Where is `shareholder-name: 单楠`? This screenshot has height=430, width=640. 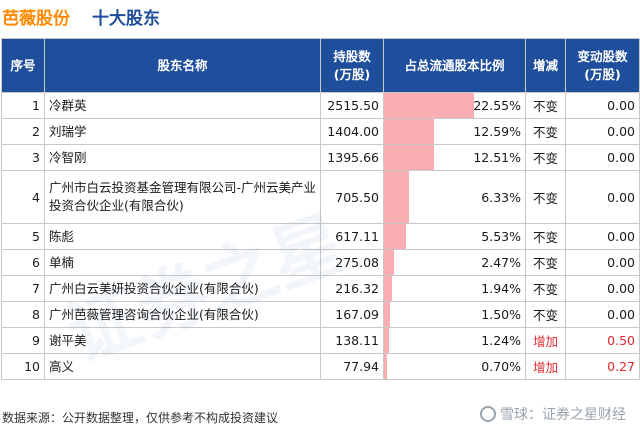
shareholder-name: 单楠 is located at coordinates (182, 262).